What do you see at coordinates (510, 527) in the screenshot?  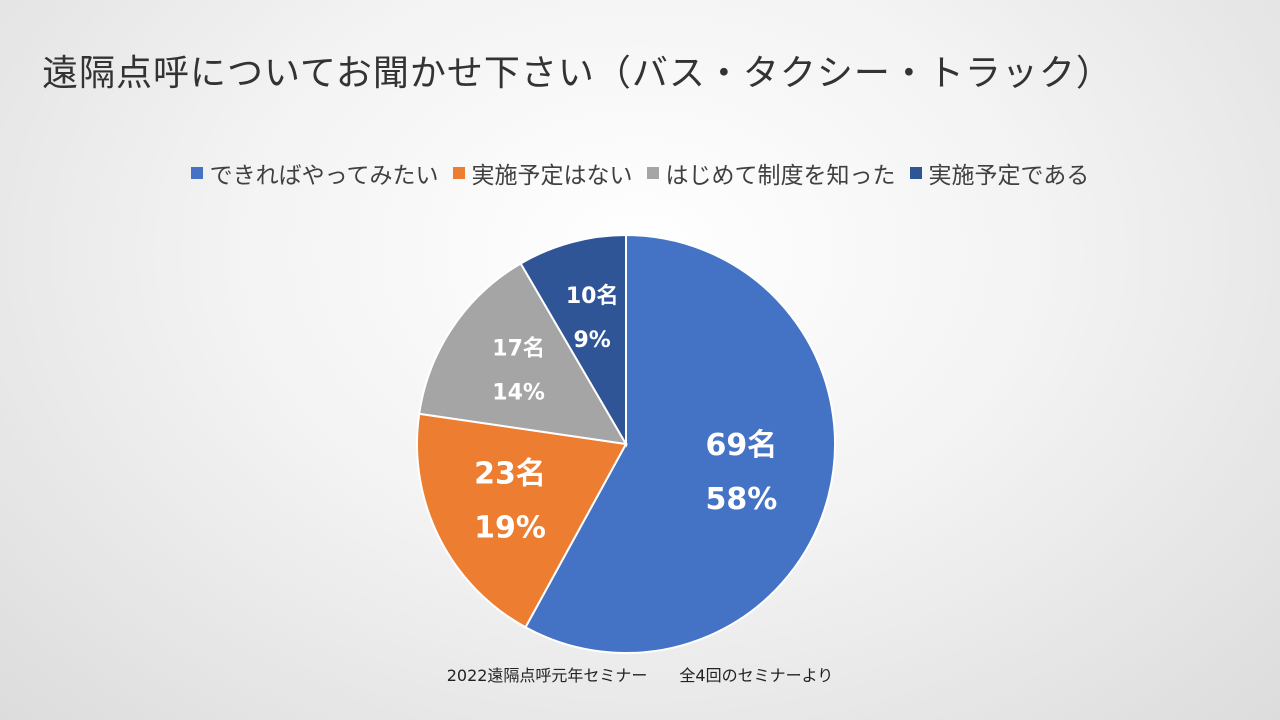 I see `slice-percent-label: 19%` at bounding box center [510, 527].